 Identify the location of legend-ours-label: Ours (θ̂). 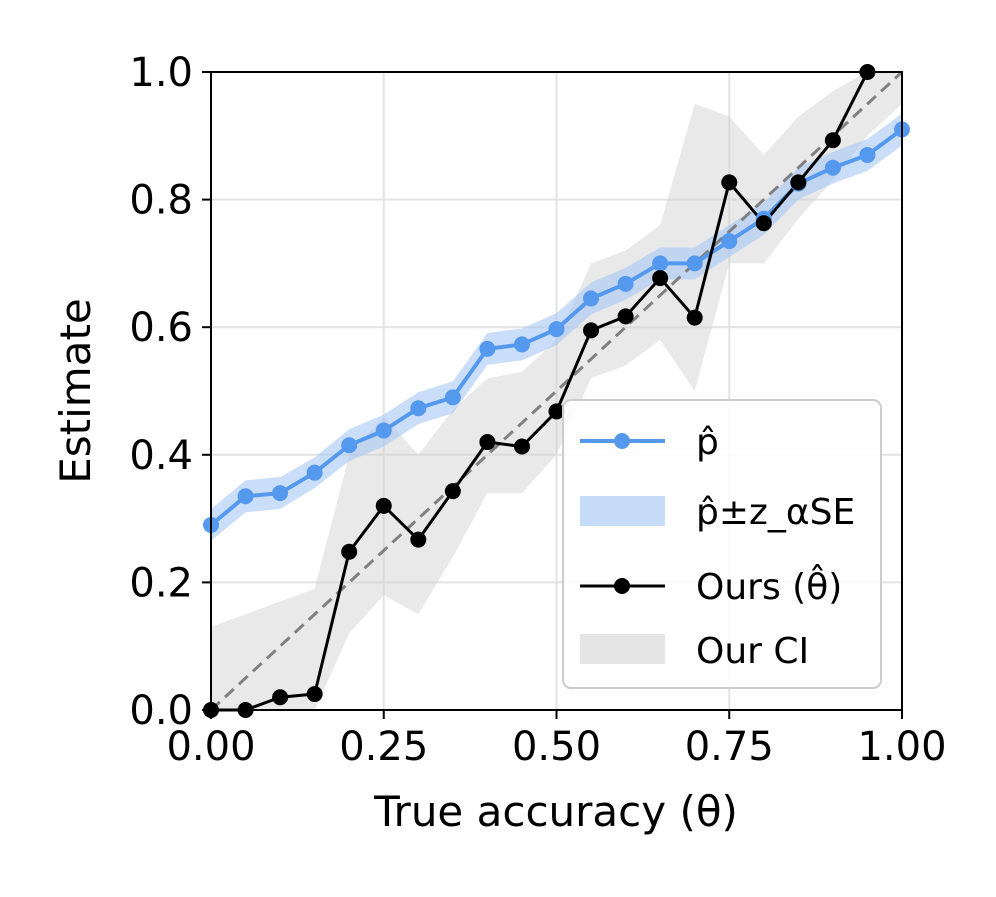
(769, 585).